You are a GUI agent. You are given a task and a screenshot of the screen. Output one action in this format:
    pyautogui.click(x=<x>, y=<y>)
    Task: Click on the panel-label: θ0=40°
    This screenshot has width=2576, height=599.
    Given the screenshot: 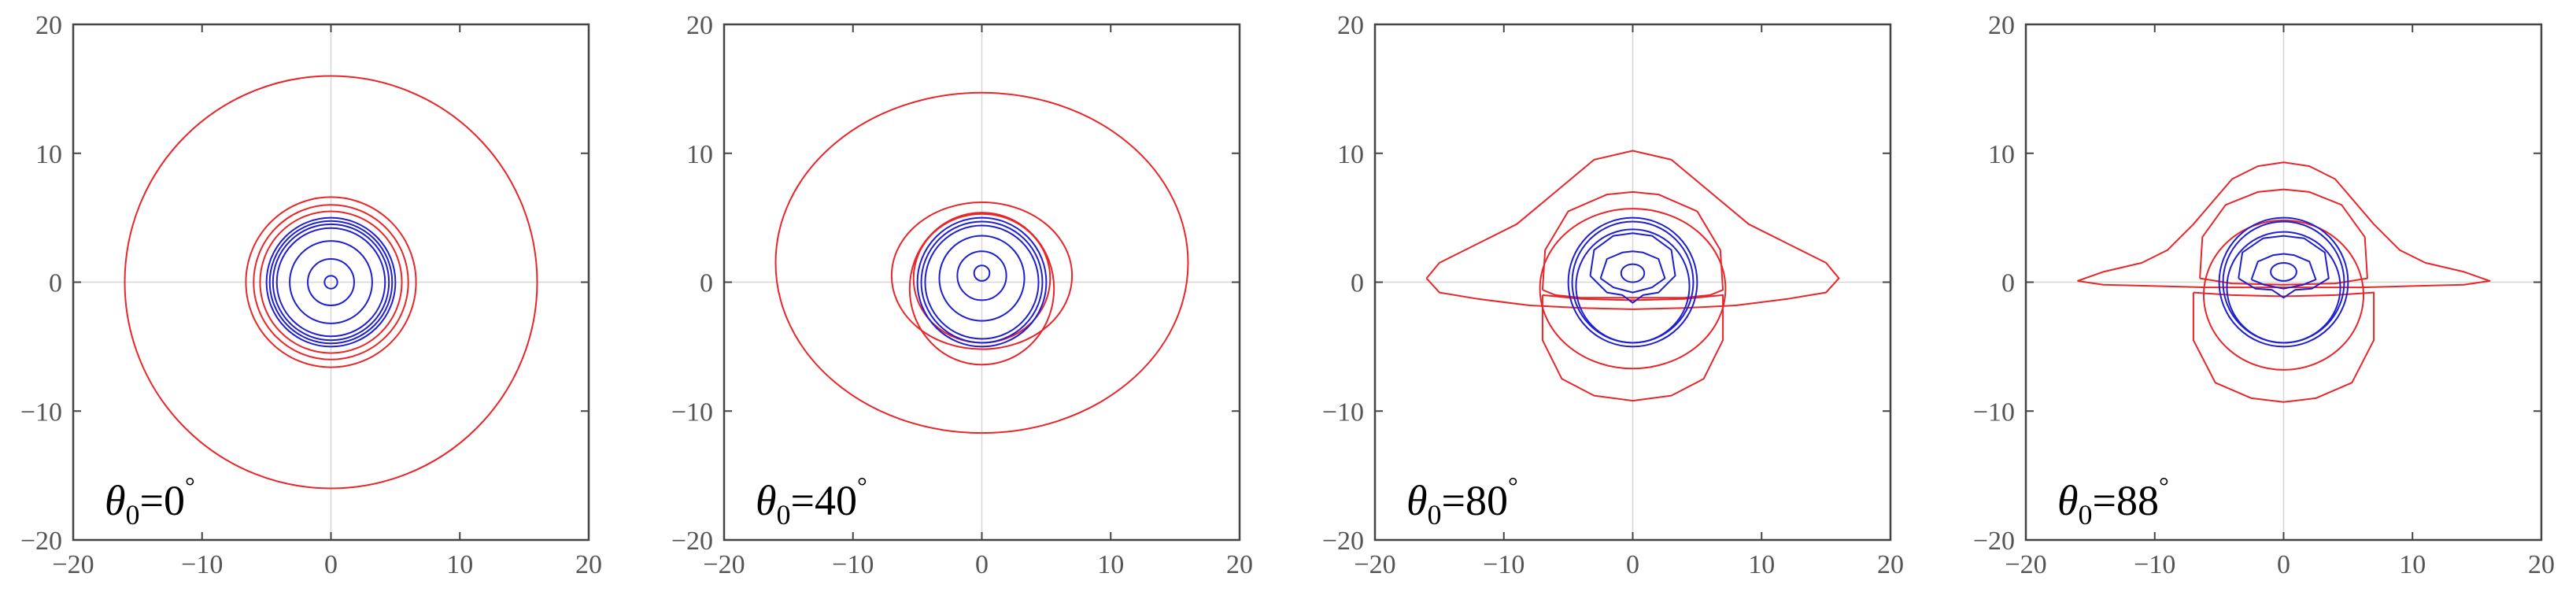 What is the action you would take?
    pyautogui.click(x=811, y=501)
    